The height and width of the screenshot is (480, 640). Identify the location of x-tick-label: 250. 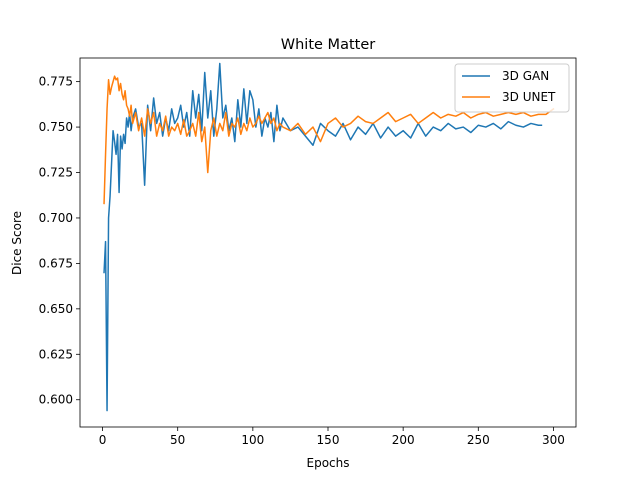
(478, 440).